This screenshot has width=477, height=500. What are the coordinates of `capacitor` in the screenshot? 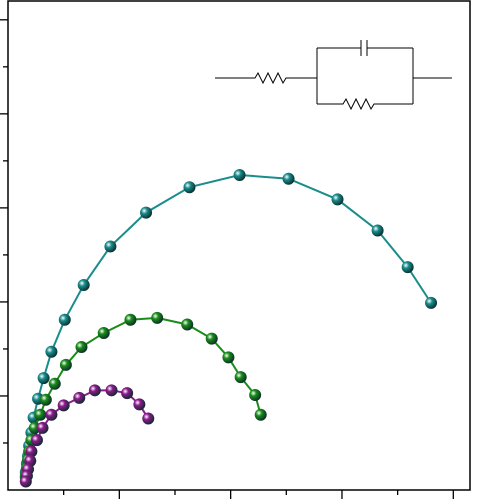 It's located at (365, 72).